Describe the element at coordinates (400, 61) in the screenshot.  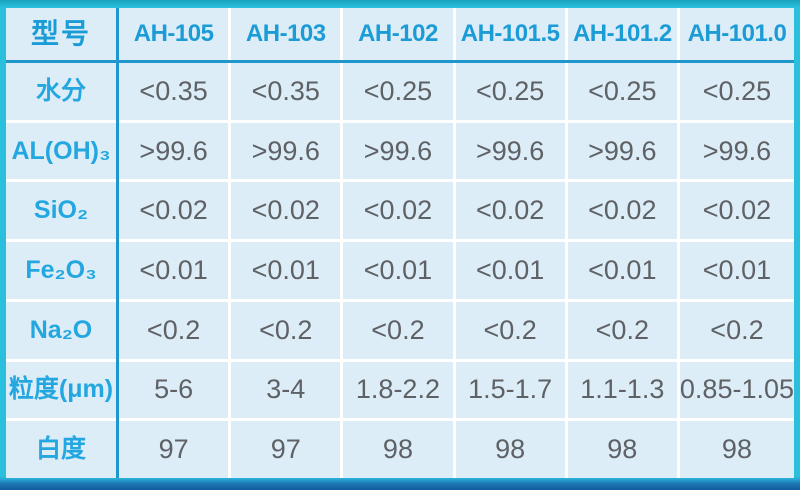
I see `header-divider-line` at that location.